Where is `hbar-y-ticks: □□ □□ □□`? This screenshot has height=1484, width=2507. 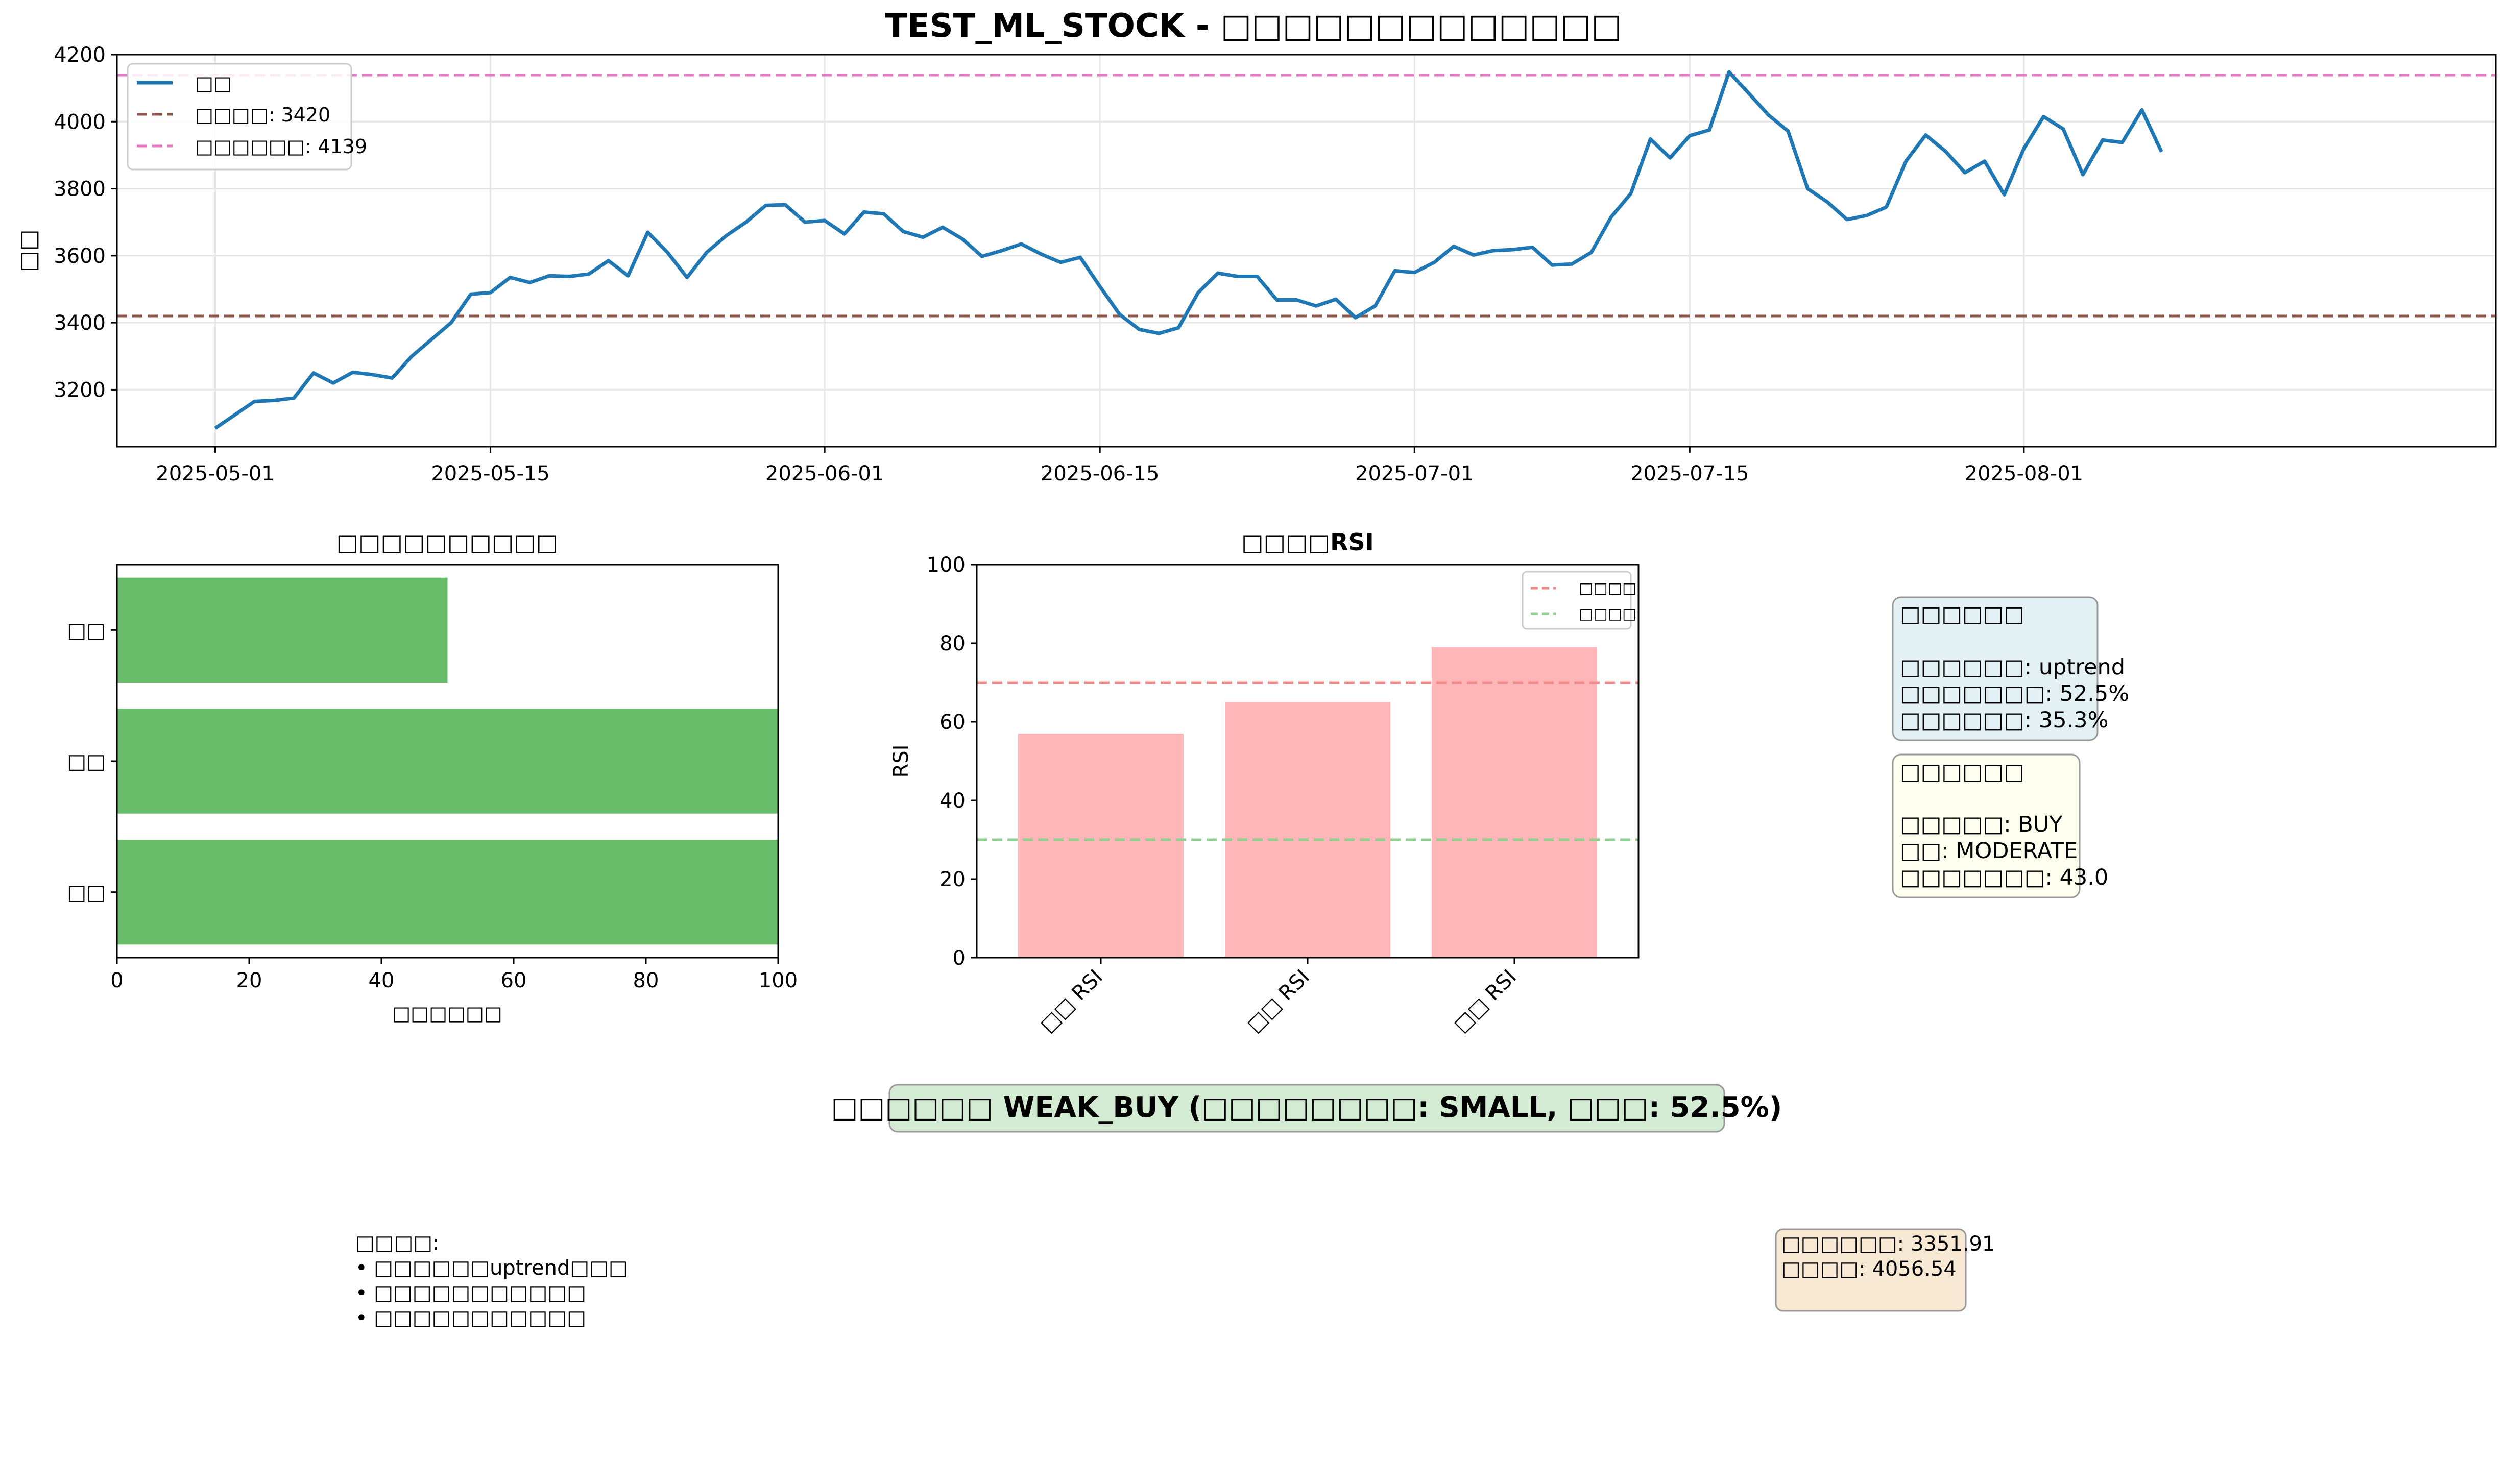 hbar-y-ticks: □□ □□ □□ is located at coordinates (92, 762).